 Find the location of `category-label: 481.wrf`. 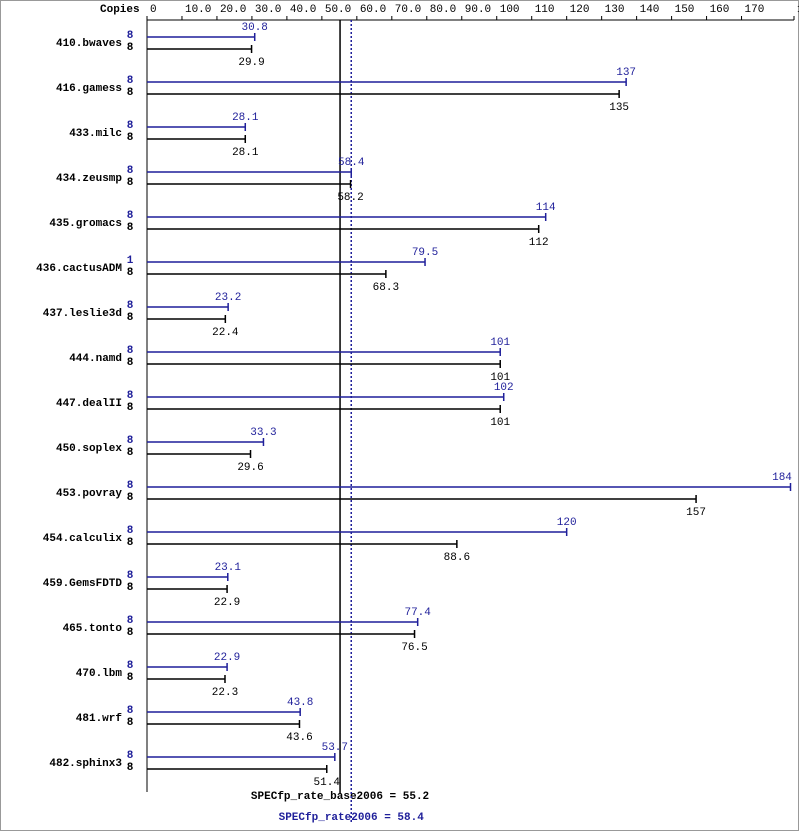

category-label: 481.wrf is located at coordinates (99, 719).